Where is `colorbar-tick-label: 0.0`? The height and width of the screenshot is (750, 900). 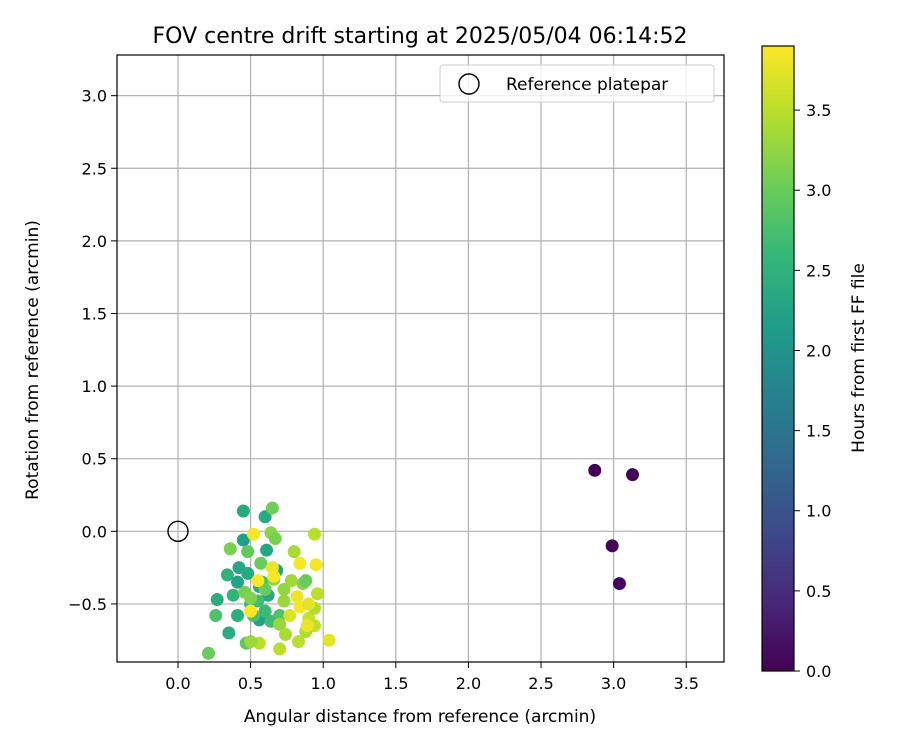
colorbar-tick-label: 0.0 is located at coordinates (818, 671).